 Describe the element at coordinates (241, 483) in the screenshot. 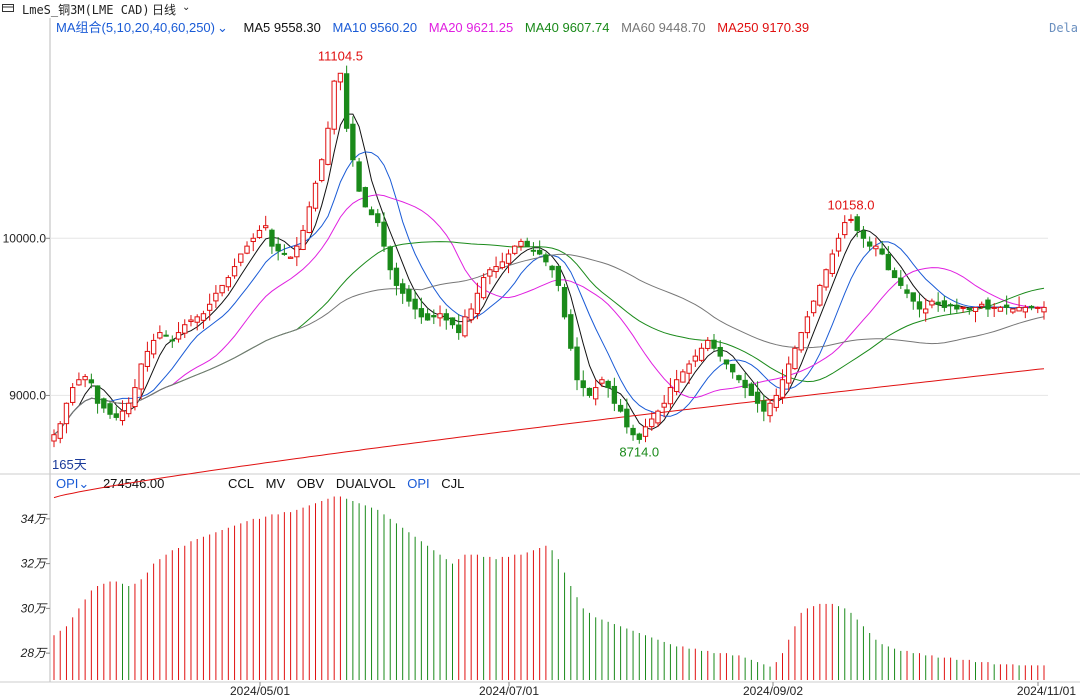

I see `tab-ccl: CCL` at that location.